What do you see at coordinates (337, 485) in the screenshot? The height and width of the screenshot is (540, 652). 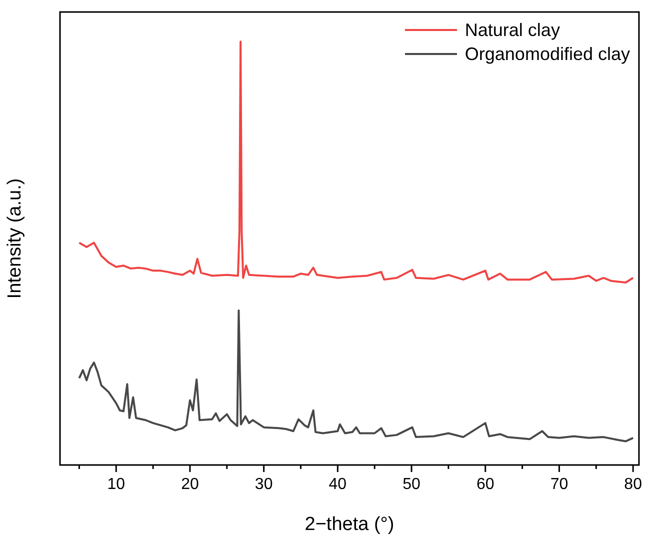 I see `x-tick-label: 40` at bounding box center [337, 485].